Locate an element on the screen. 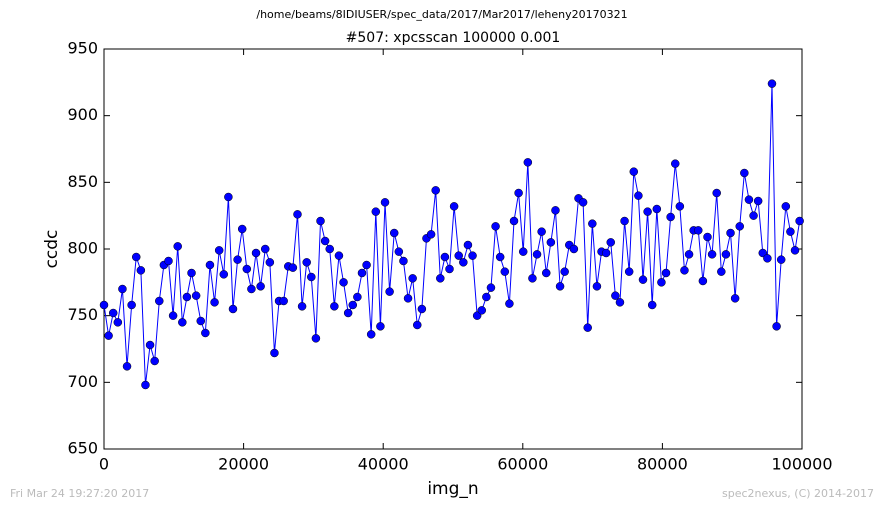 The image size is (884, 509). x-tick-label: 60000 is located at coordinates (522, 464).